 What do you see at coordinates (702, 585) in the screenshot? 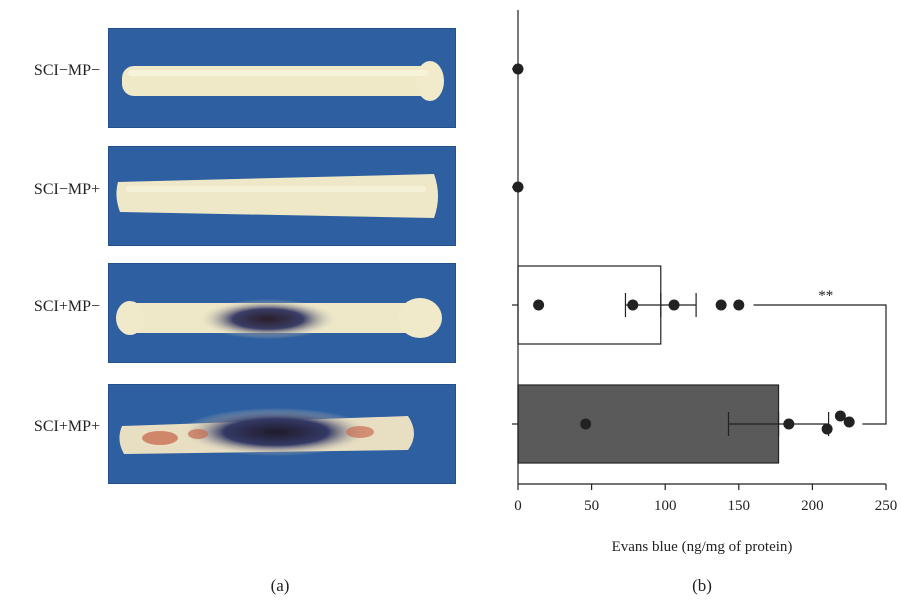
I see `panel-b-label: (b)` at bounding box center [702, 585].